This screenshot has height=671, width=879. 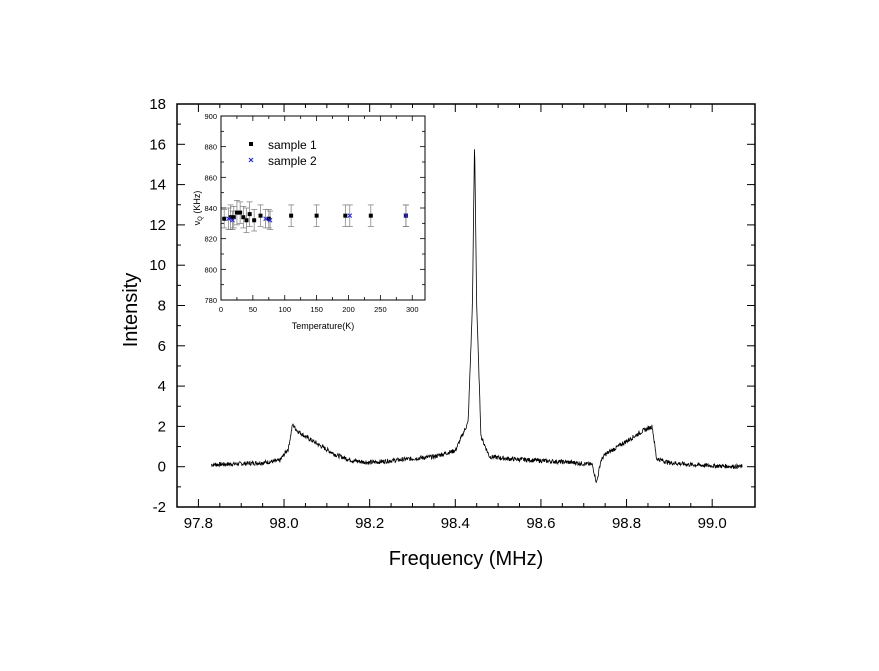 I want to click on inset-ticks, so click(x=322, y=208).